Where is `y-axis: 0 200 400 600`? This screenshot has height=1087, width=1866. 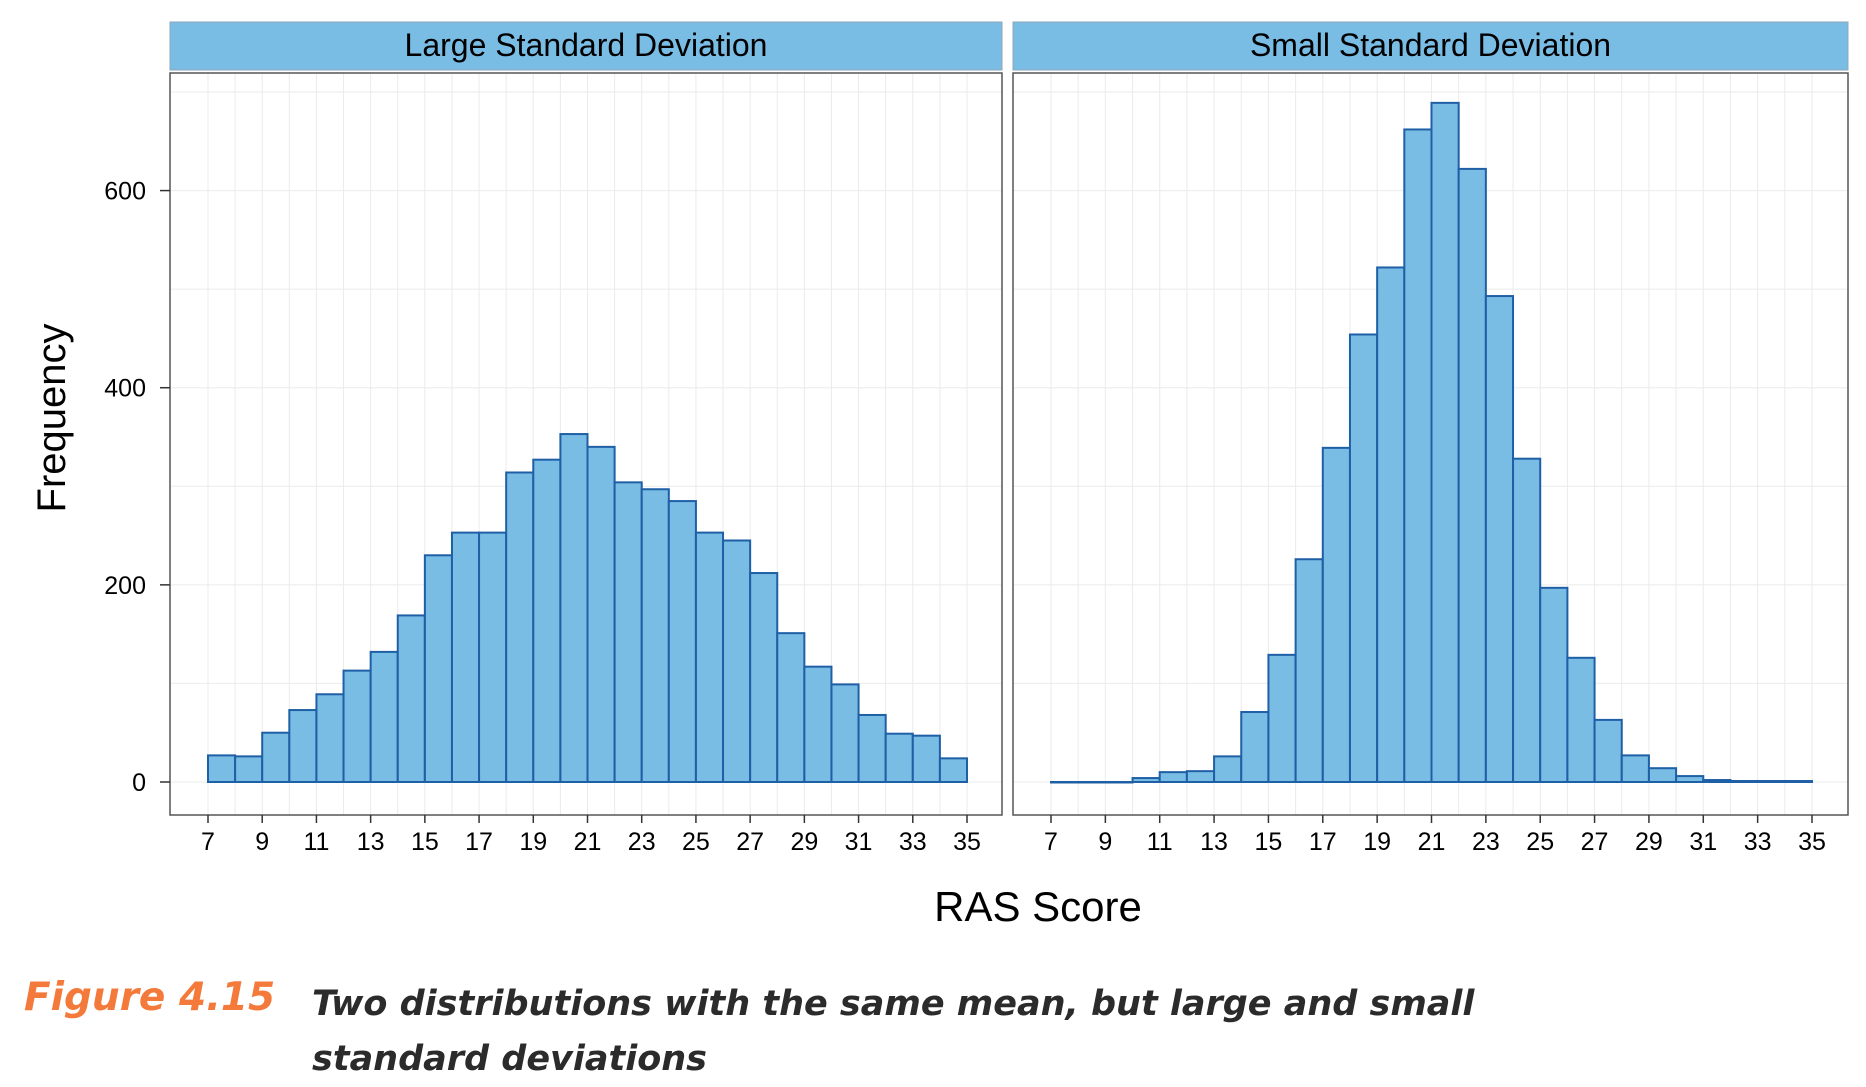
y-axis: 0 200 400 600 is located at coordinates (137, 487).